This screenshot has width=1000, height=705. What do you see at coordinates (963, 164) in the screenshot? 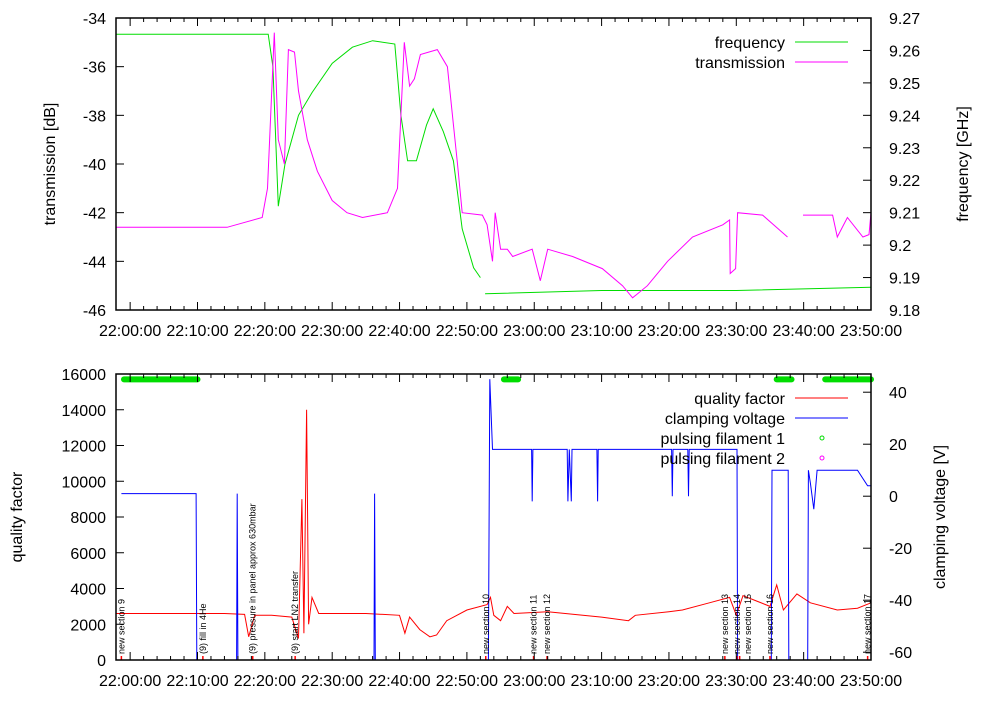
I see `y2-axis-label: frequency [GHz]` at bounding box center [963, 164].